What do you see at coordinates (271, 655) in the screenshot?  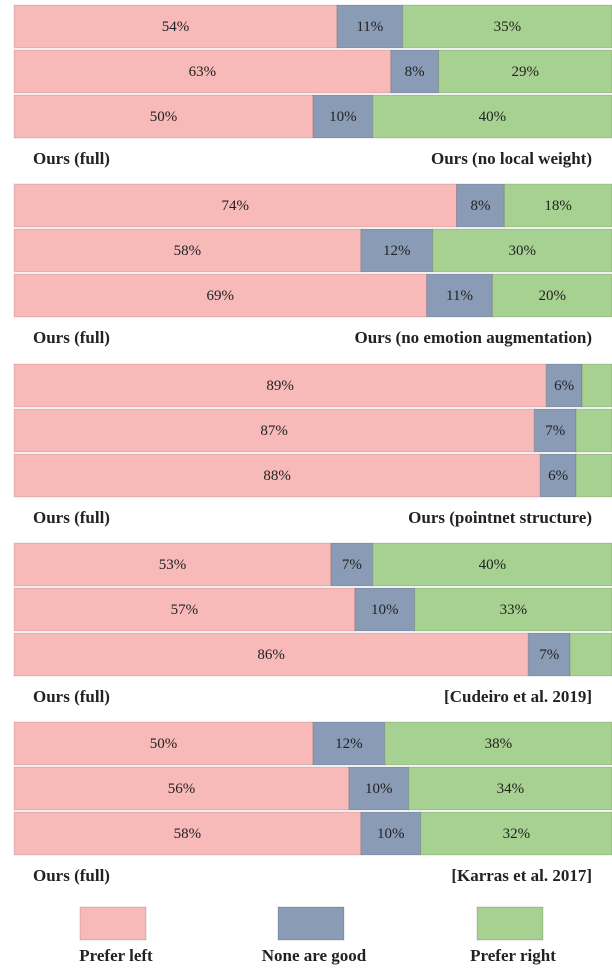 I see `segment-label: 86%` at bounding box center [271, 655].